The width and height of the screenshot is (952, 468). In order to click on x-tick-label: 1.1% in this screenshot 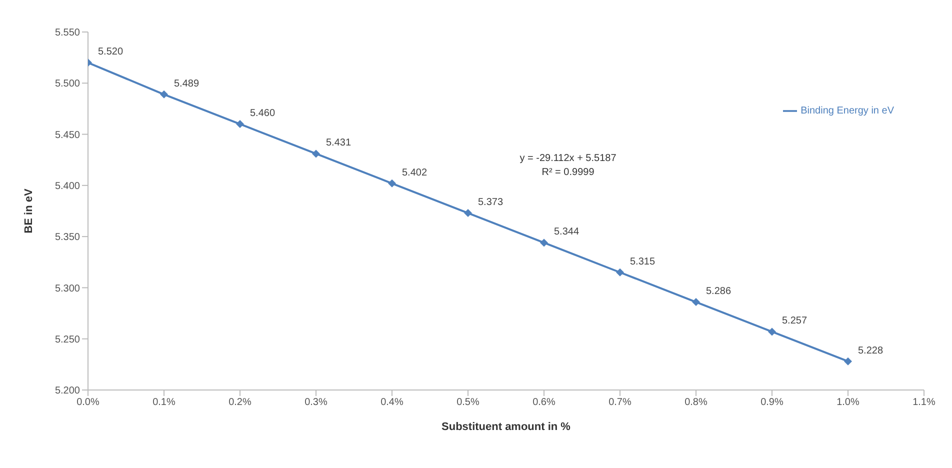, I will do `click(924, 402)`.